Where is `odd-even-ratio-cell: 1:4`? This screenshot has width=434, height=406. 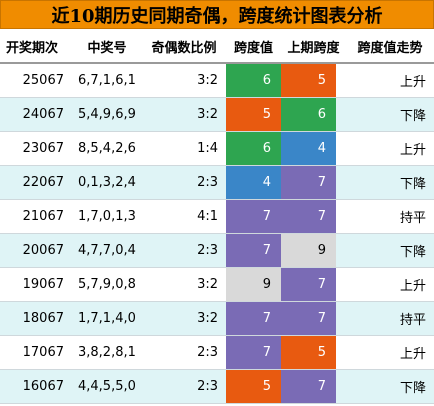 odd-even-ratio-cell: 1:4 is located at coordinates (207, 148).